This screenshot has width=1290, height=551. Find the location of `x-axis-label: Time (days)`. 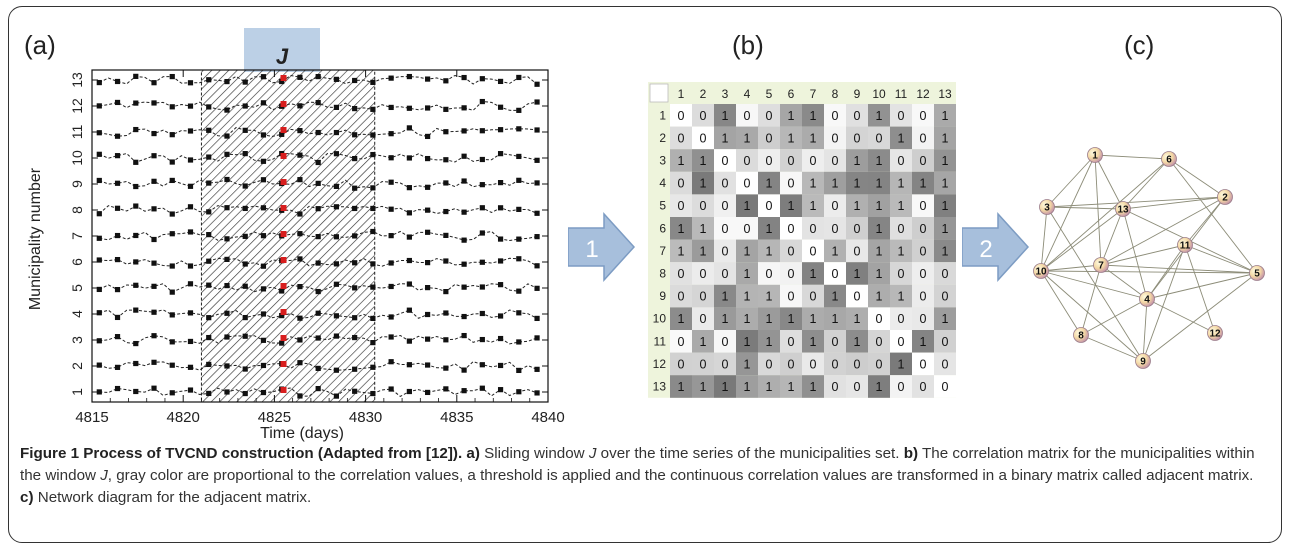

x-axis-label: Time (days) is located at coordinates (302, 433).